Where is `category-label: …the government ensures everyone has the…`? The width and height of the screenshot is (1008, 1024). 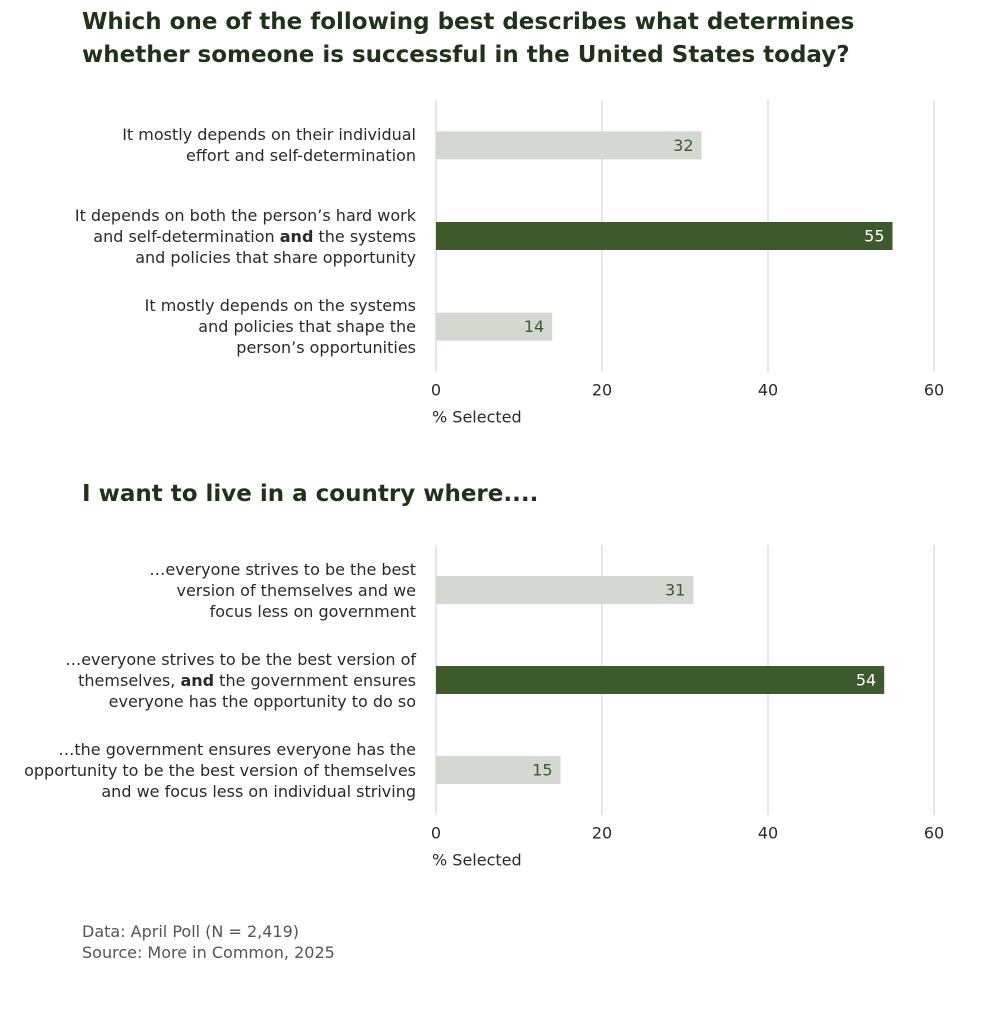
category-label: …the government ensures everyone has the… is located at coordinates (208, 770).